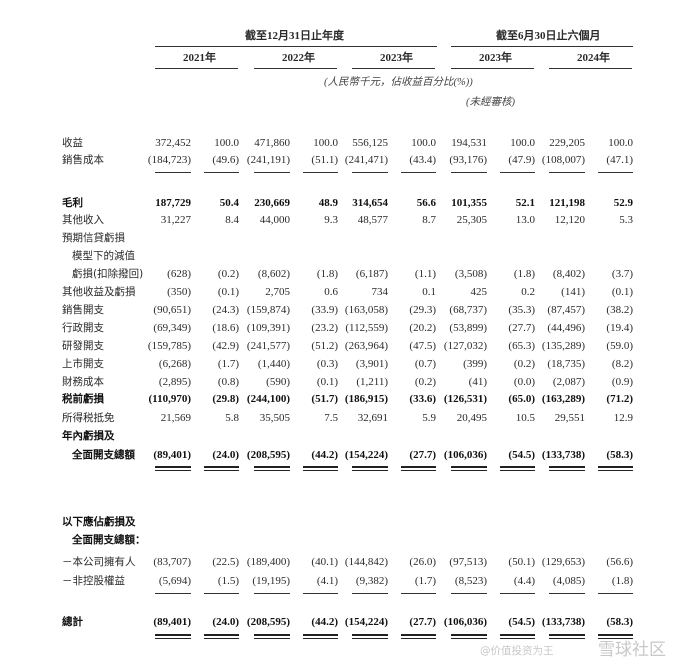 This screenshot has width=681, height=660. Describe the element at coordinates (422, 562) in the screenshot. I see `percent-cell: (26.0)` at that location.